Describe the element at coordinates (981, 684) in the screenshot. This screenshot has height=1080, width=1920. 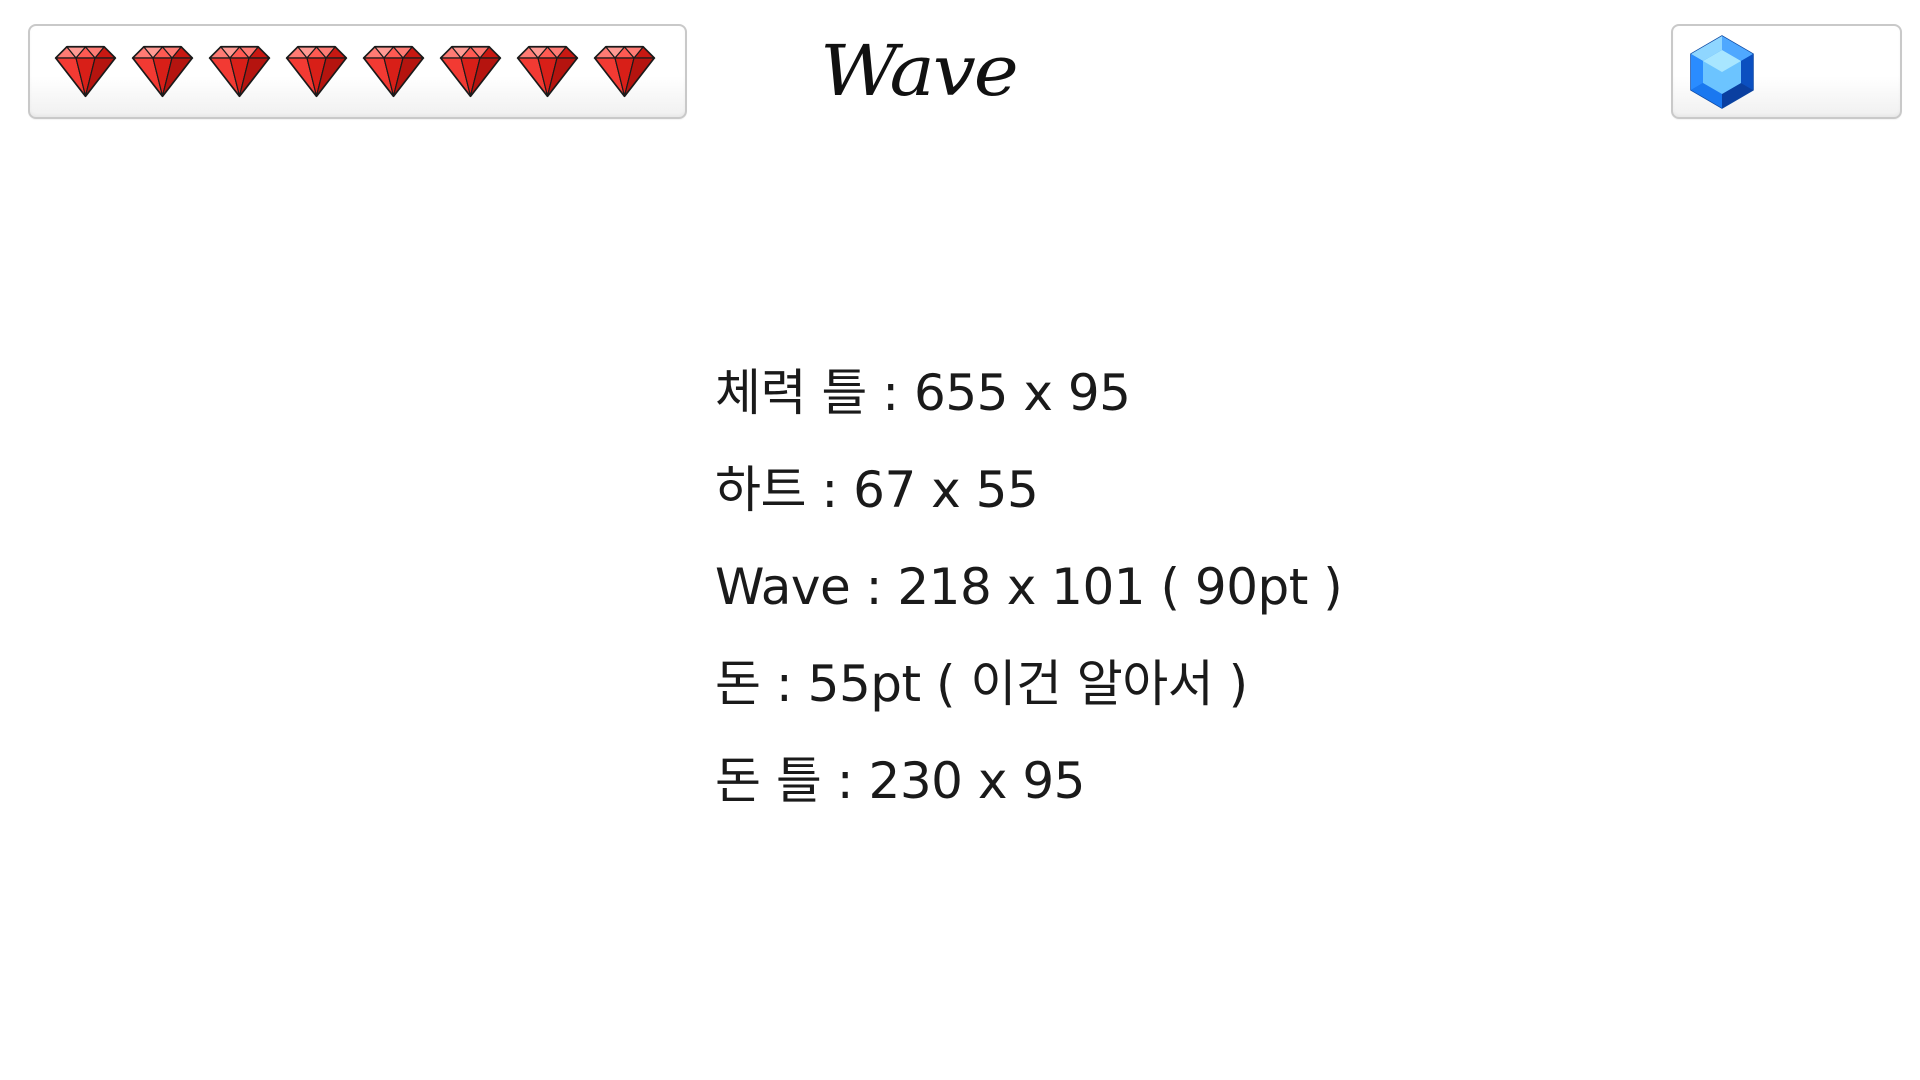
I see `note-money: 돈 : 55pt ( 이건 알아서 )` at that location.